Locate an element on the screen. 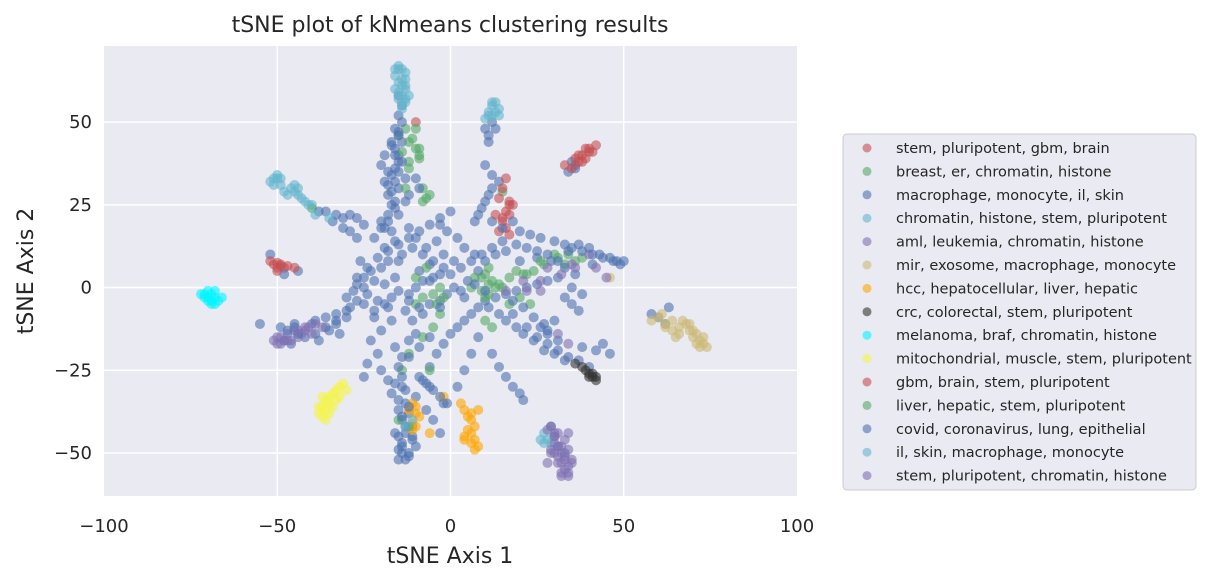  legend-label: liver, hepatic, stem, pluripotent is located at coordinates (1011, 406).